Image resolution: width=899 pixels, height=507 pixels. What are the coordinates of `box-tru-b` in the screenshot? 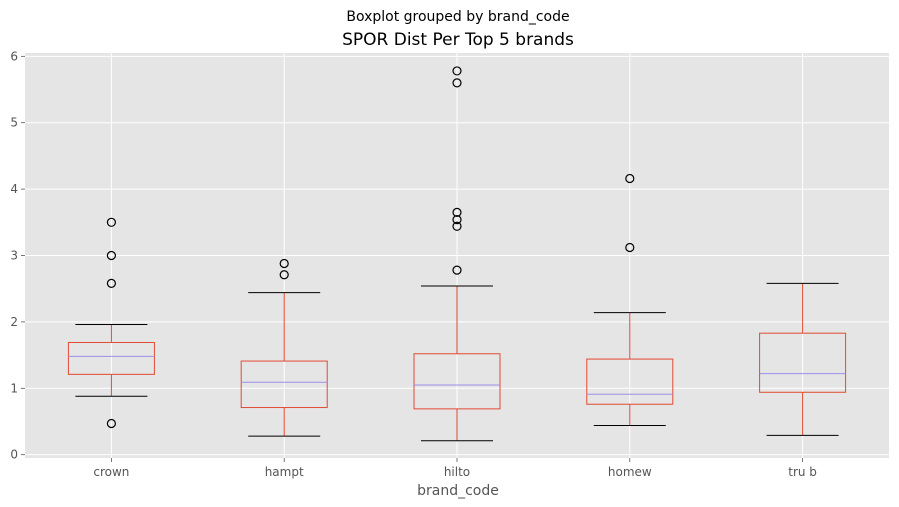 It's located at (803, 359).